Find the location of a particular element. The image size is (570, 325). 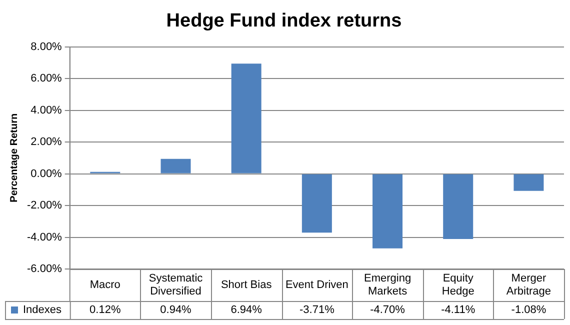

data-label: -4.70% is located at coordinates (388, 310).